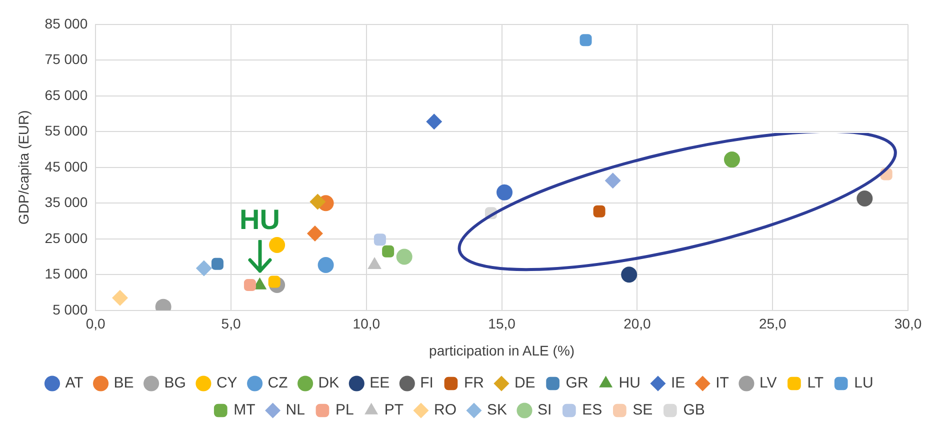 The width and height of the screenshot is (946, 436). I want to click on y-tick-label: 55 000, so click(66, 130).